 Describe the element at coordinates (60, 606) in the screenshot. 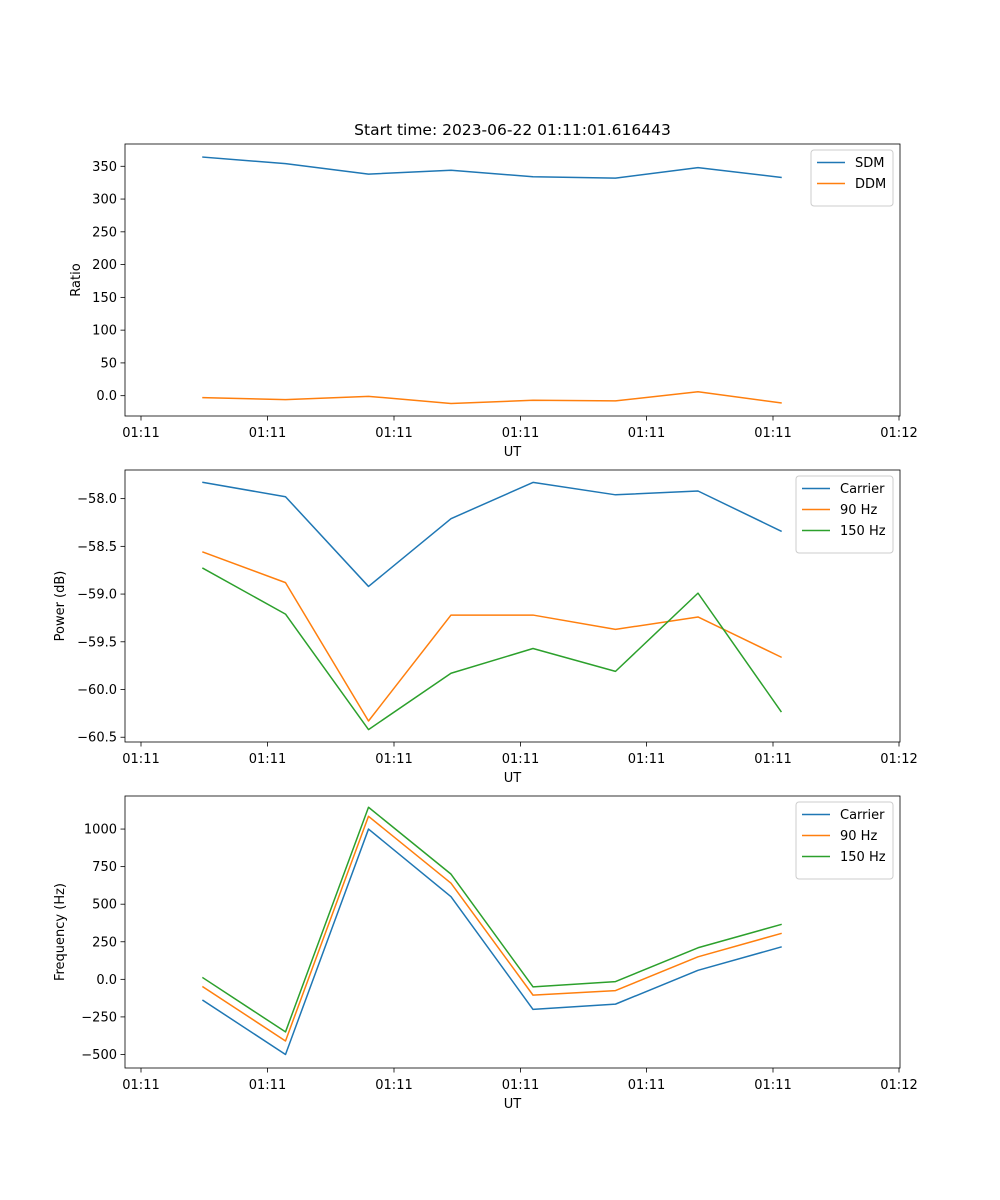

I see `y-axis-label: Power (dB)` at that location.